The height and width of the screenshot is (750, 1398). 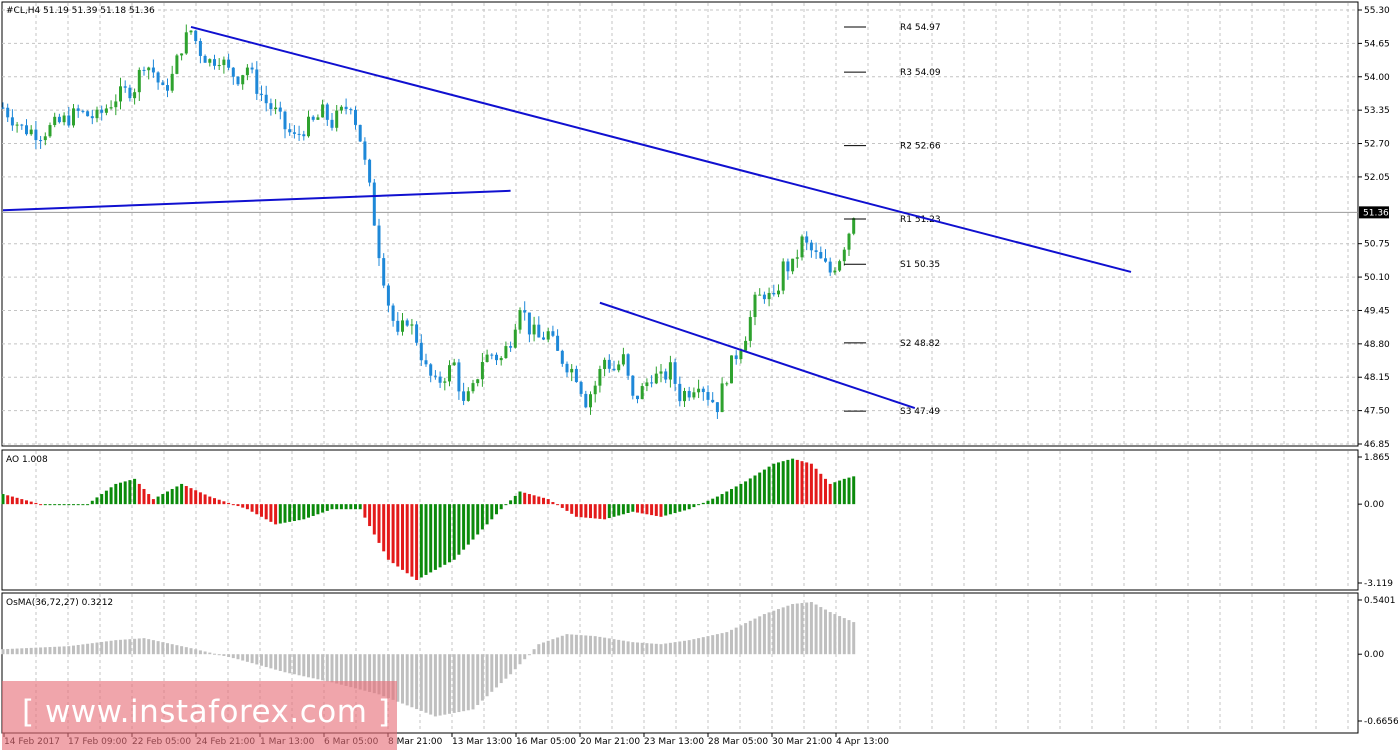 I want to click on price-tick-label: 49.45, so click(x=1377, y=311).